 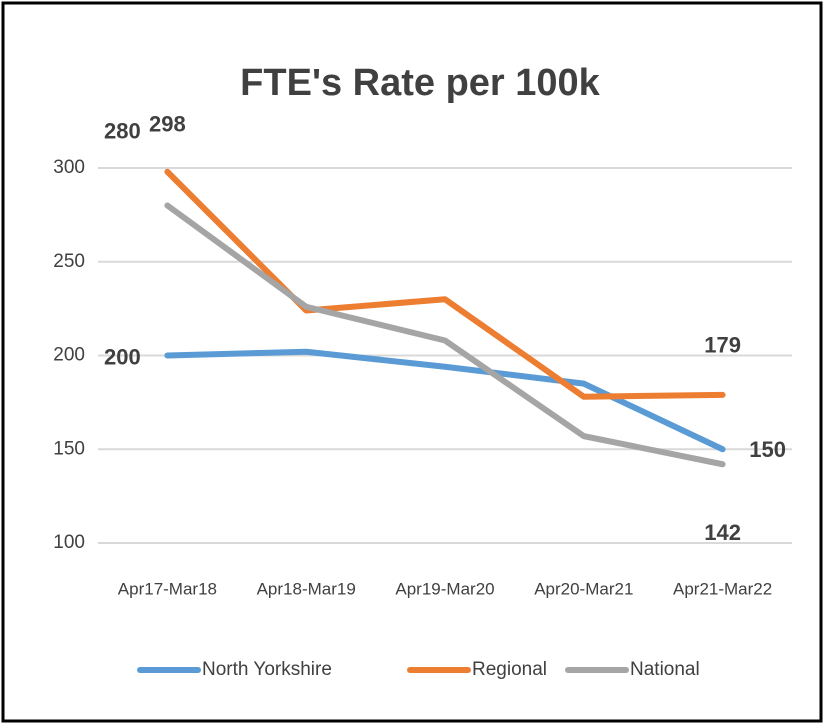 I want to click on legend-label: Regional, so click(x=509, y=669).